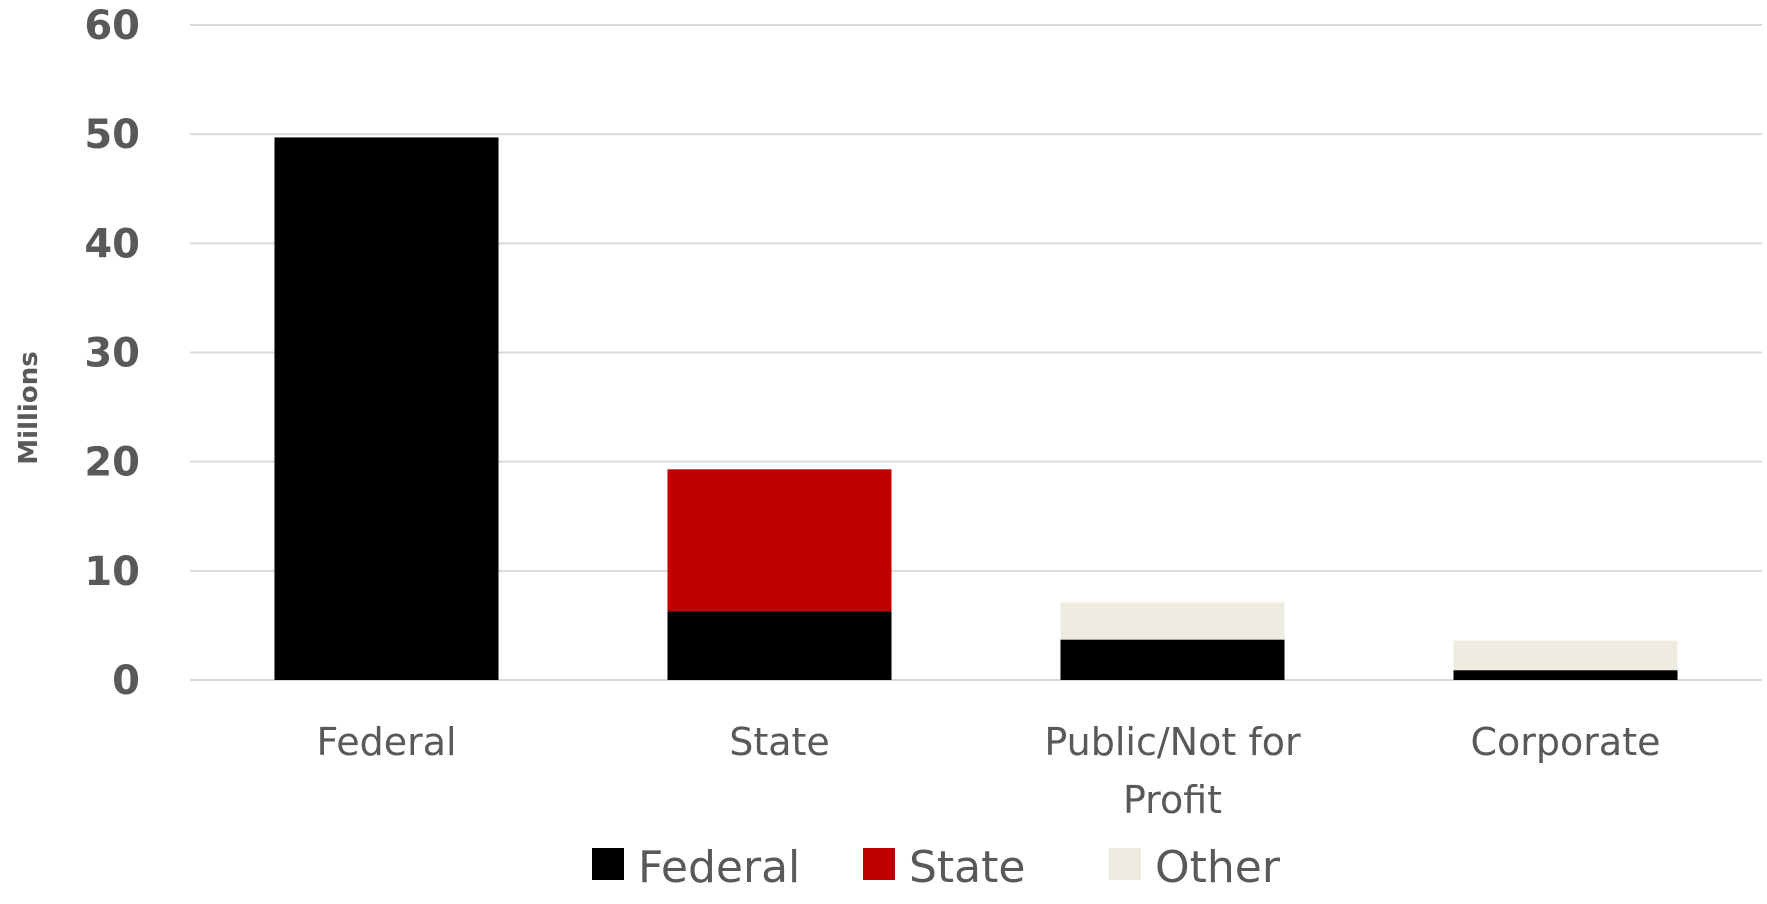 This screenshot has width=1767, height=904. Describe the element at coordinates (779, 742) in the screenshot. I see `x-tick-label: State` at that location.